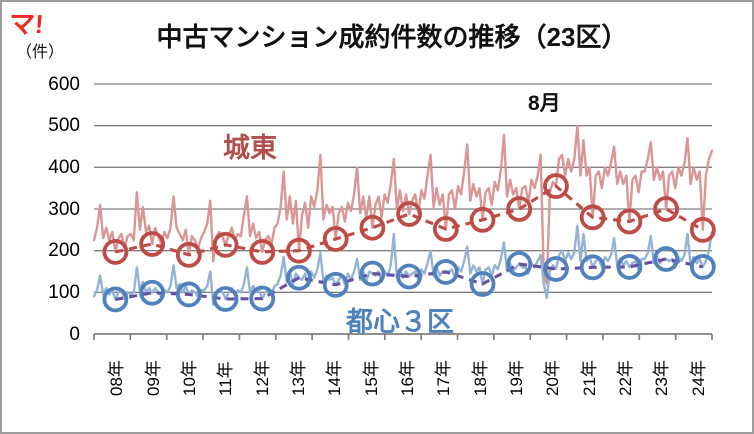 This screenshot has height=434, width=754. I want to click on y-axis-tick-label: 400, so click(64, 167).